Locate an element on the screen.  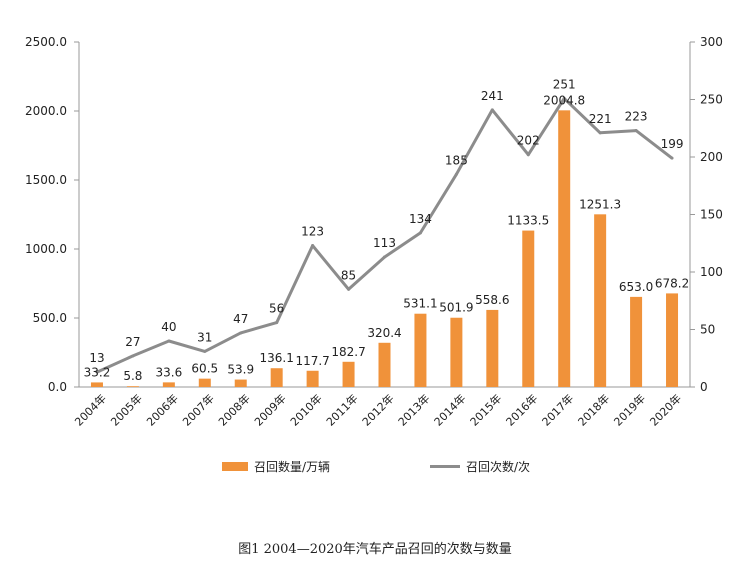
line-value-label: 241 is located at coordinates (492, 96).